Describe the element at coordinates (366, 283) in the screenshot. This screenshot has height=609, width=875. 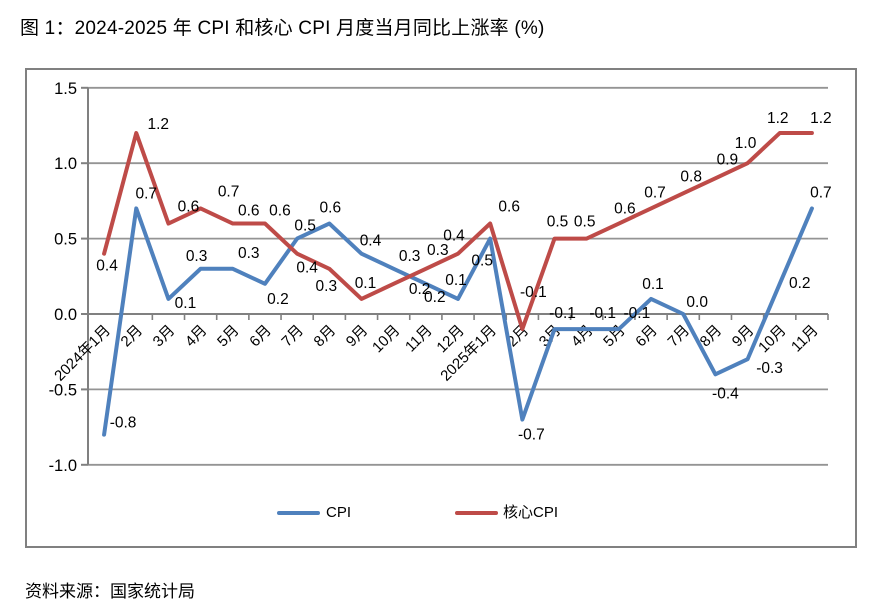
I see `core-cpi-data-label: 0.1` at that location.